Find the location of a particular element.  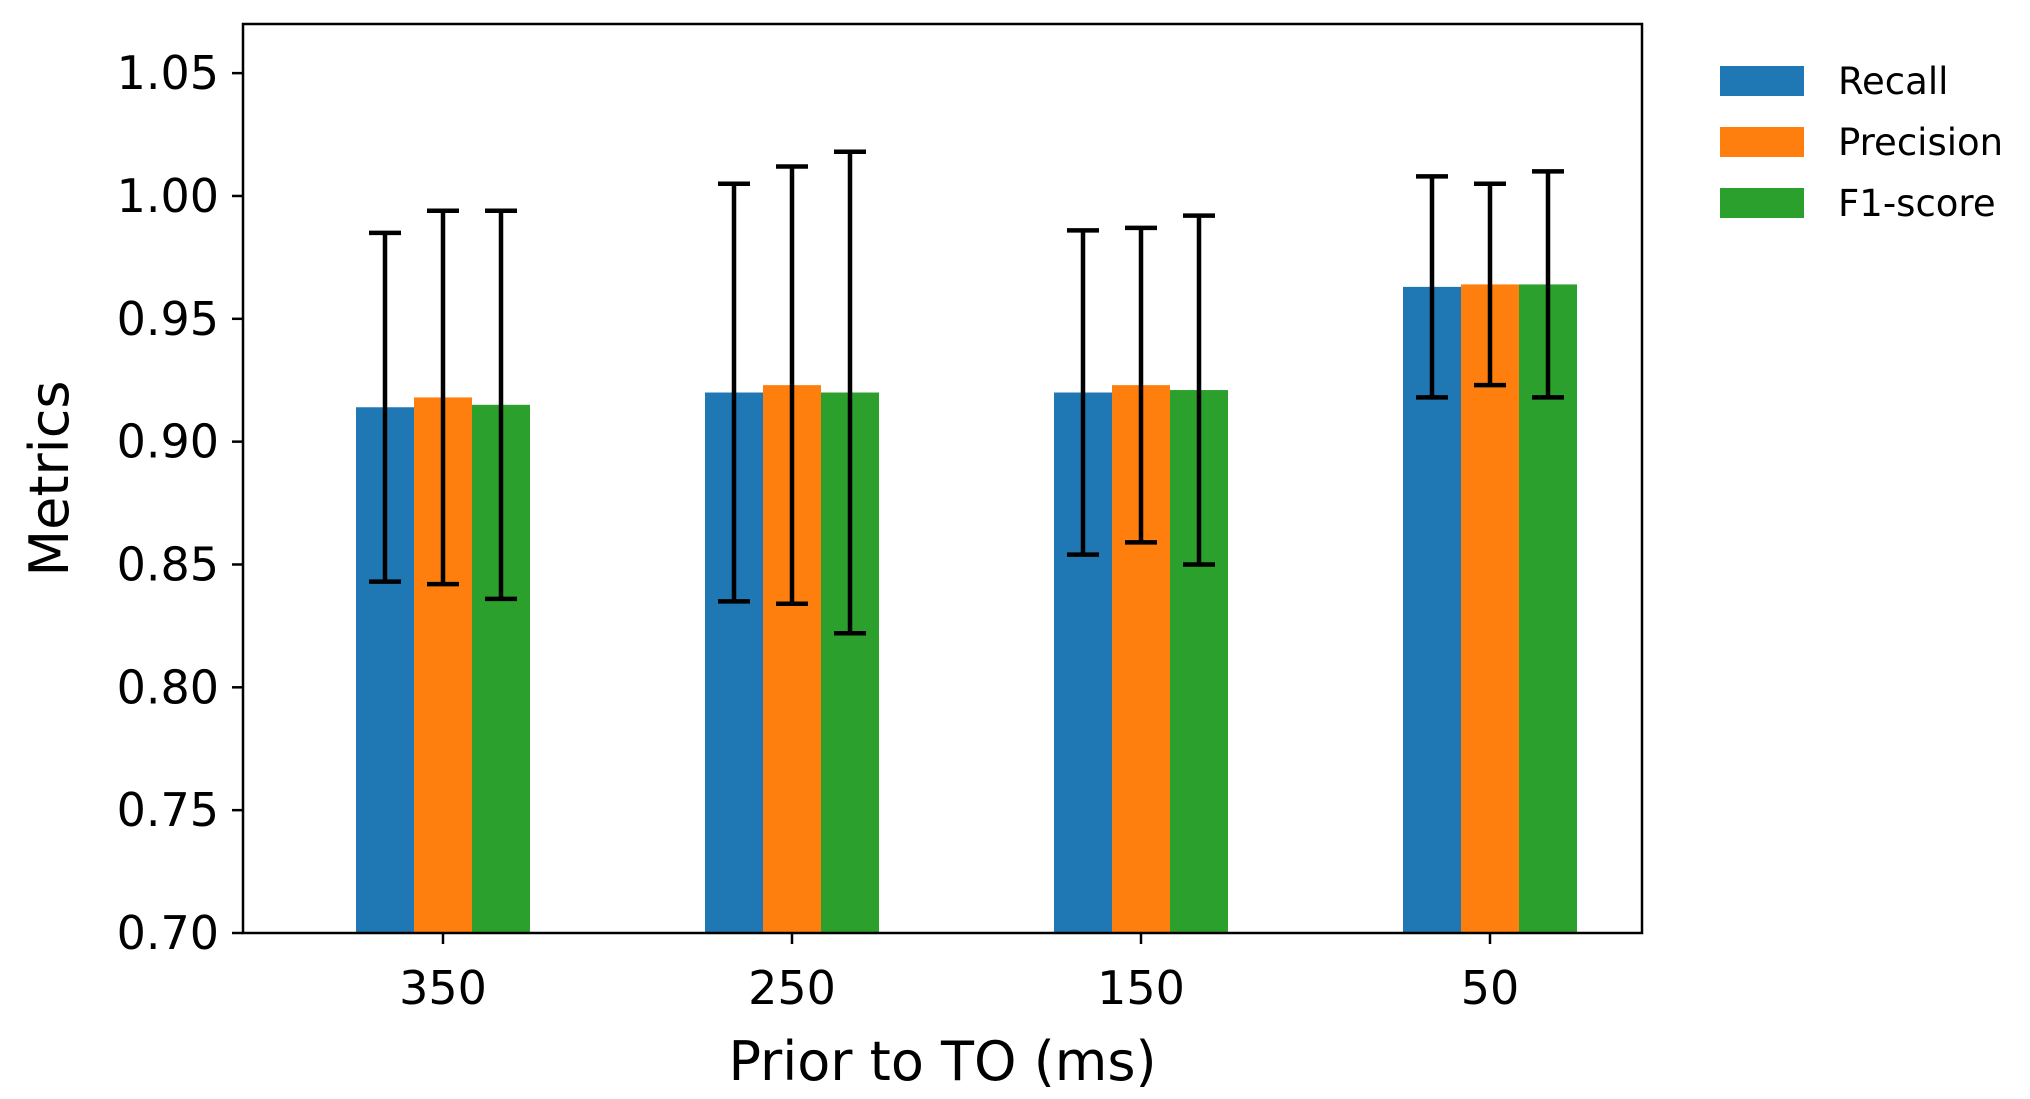

y-tick-label: 1.00 is located at coordinates (168, 196).